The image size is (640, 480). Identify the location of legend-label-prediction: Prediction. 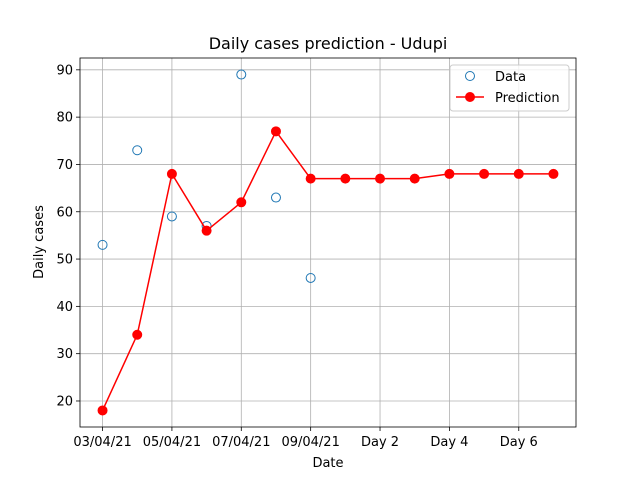
(527, 98).